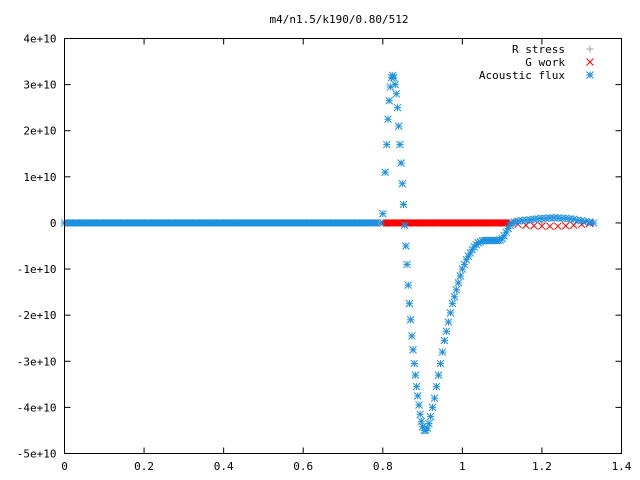 Image resolution: width=640 pixels, height=480 pixels. What do you see at coordinates (39, 131) in the screenshot?
I see `y-tick-label: 2e+10` at bounding box center [39, 131].